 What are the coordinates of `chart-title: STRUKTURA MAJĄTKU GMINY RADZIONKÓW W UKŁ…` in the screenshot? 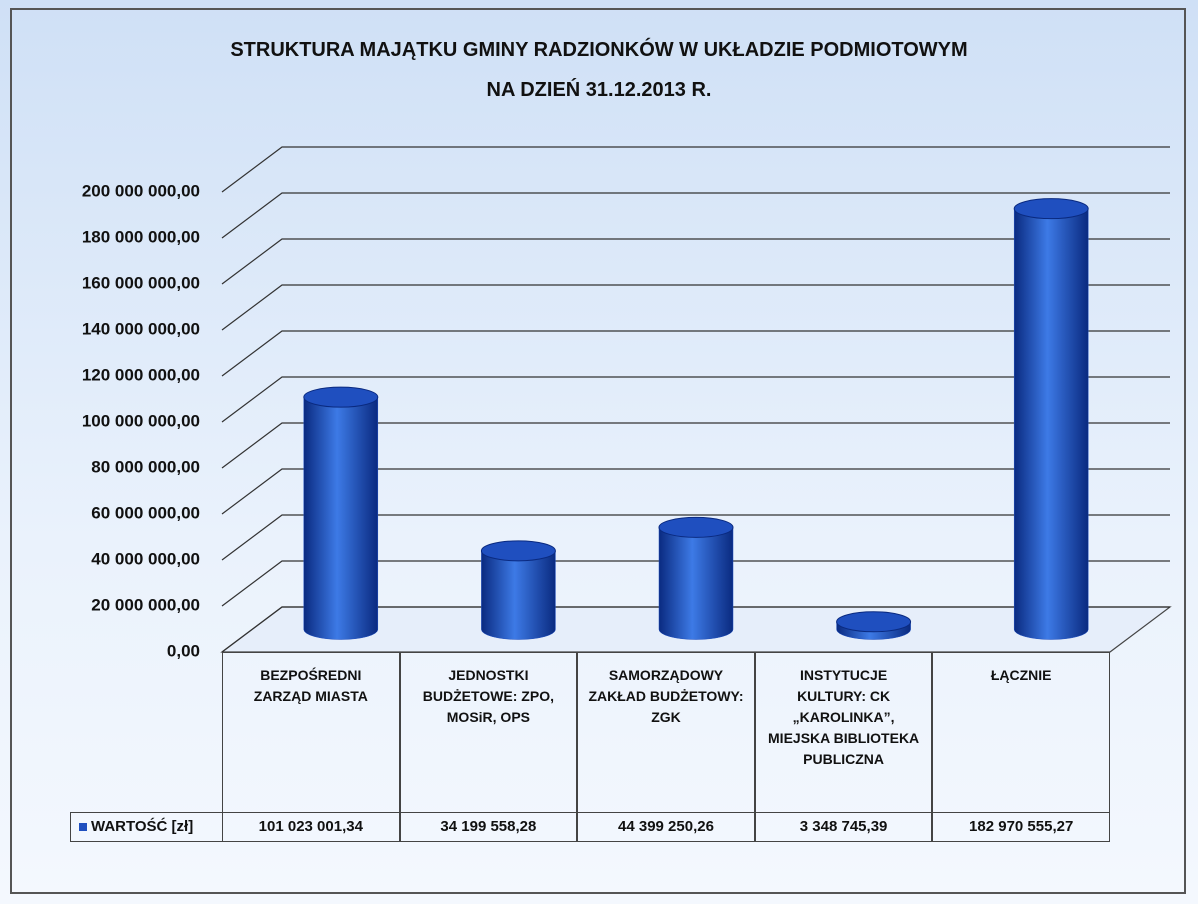 It's located at (599, 70).